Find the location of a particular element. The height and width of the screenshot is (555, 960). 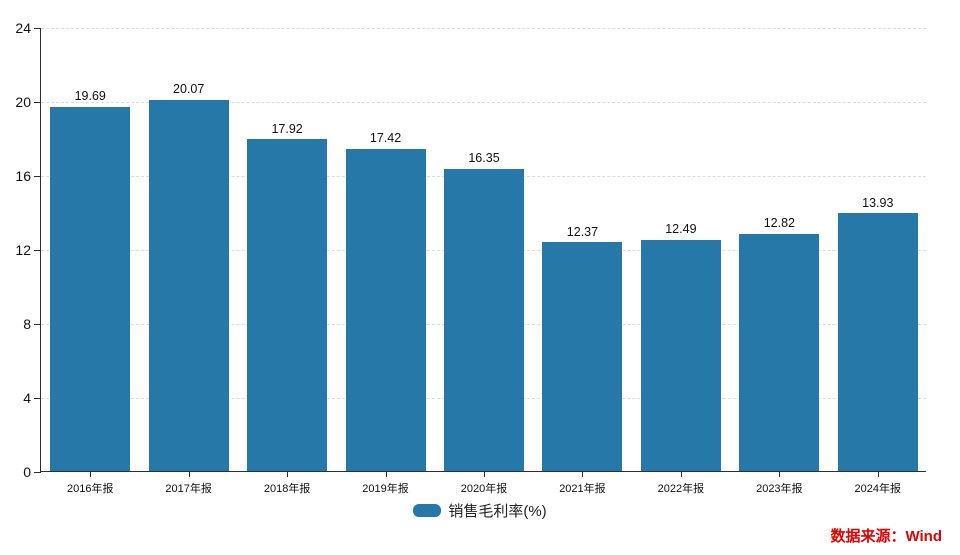

bar-value-label-2023年报: 12.82 is located at coordinates (779, 223).